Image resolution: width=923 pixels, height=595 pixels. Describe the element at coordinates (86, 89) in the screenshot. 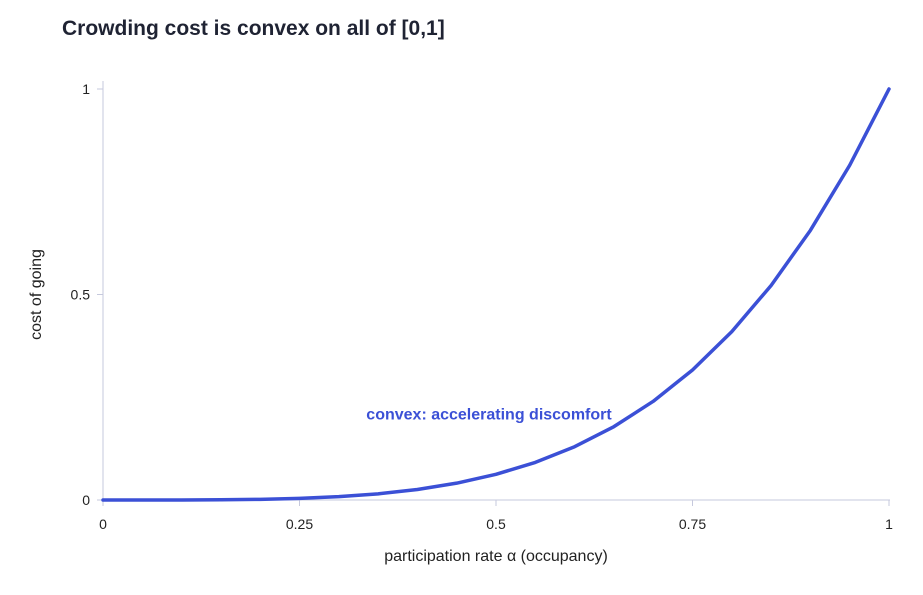

I see `y-tick-label: 1` at that location.